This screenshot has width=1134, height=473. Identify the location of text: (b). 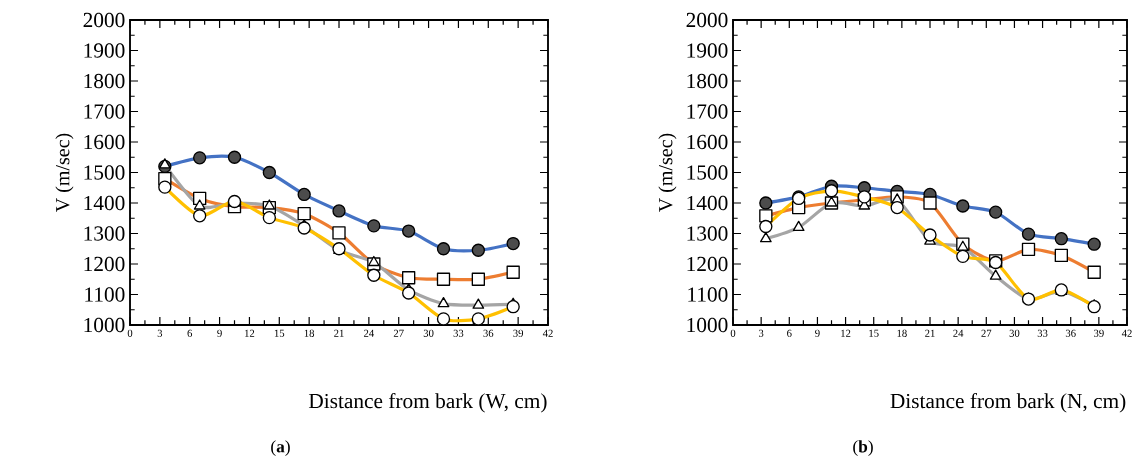
(863, 448).